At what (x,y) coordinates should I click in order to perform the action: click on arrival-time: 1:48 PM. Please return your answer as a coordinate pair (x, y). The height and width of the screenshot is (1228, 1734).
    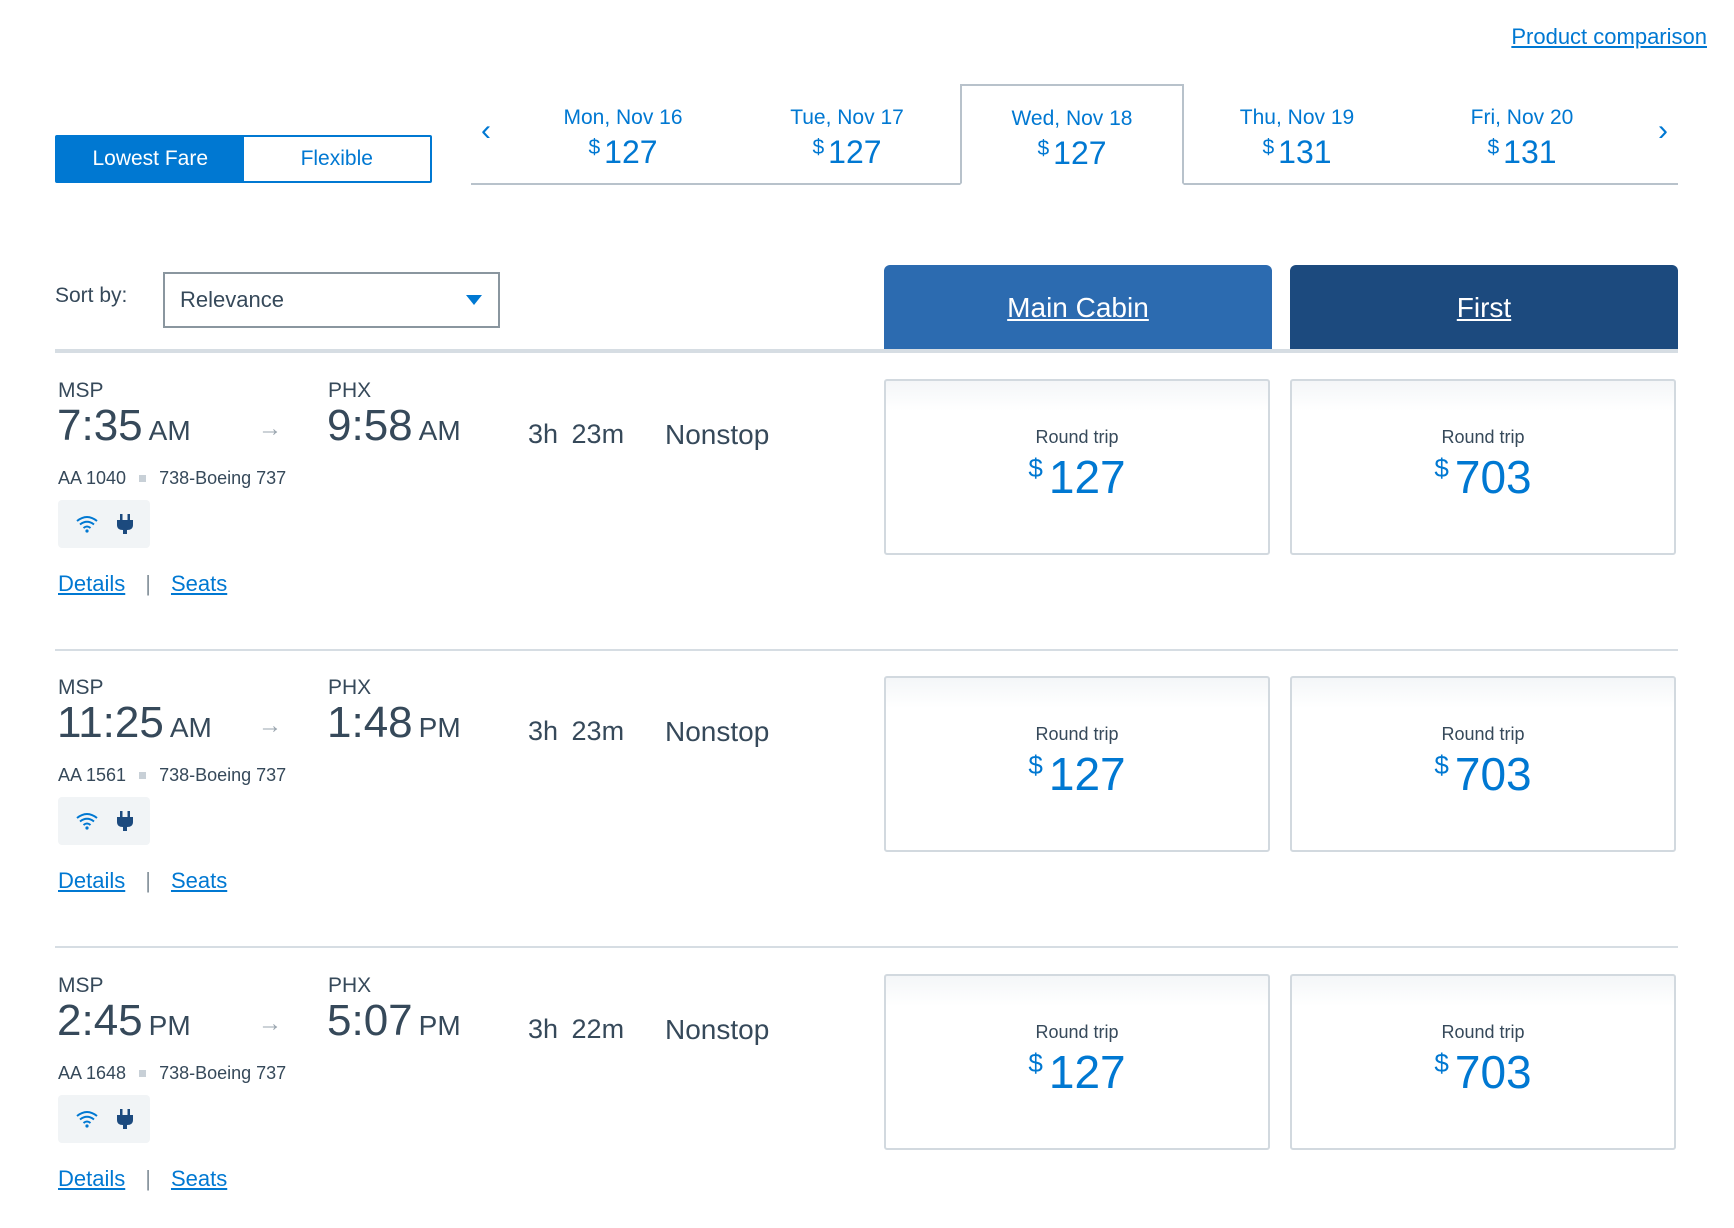
    Looking at the image, I should click on (394, 723).